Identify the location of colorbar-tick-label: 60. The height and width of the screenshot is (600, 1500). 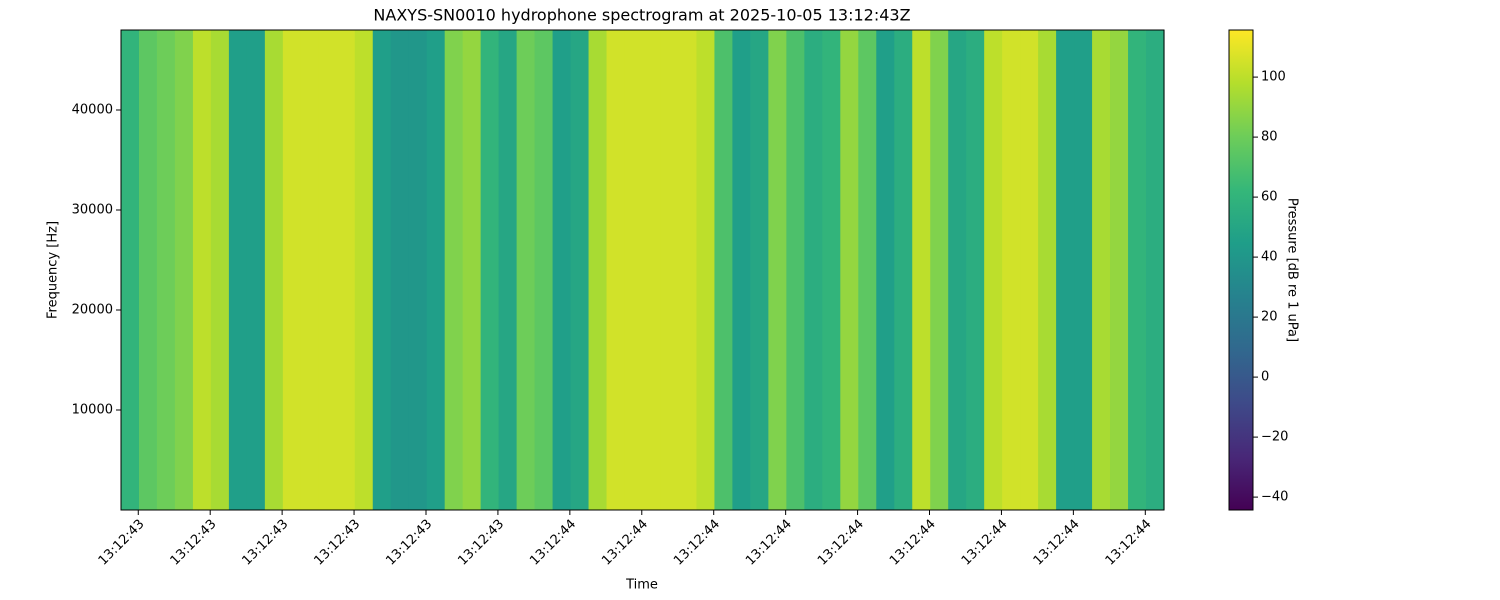
(1269, 197).